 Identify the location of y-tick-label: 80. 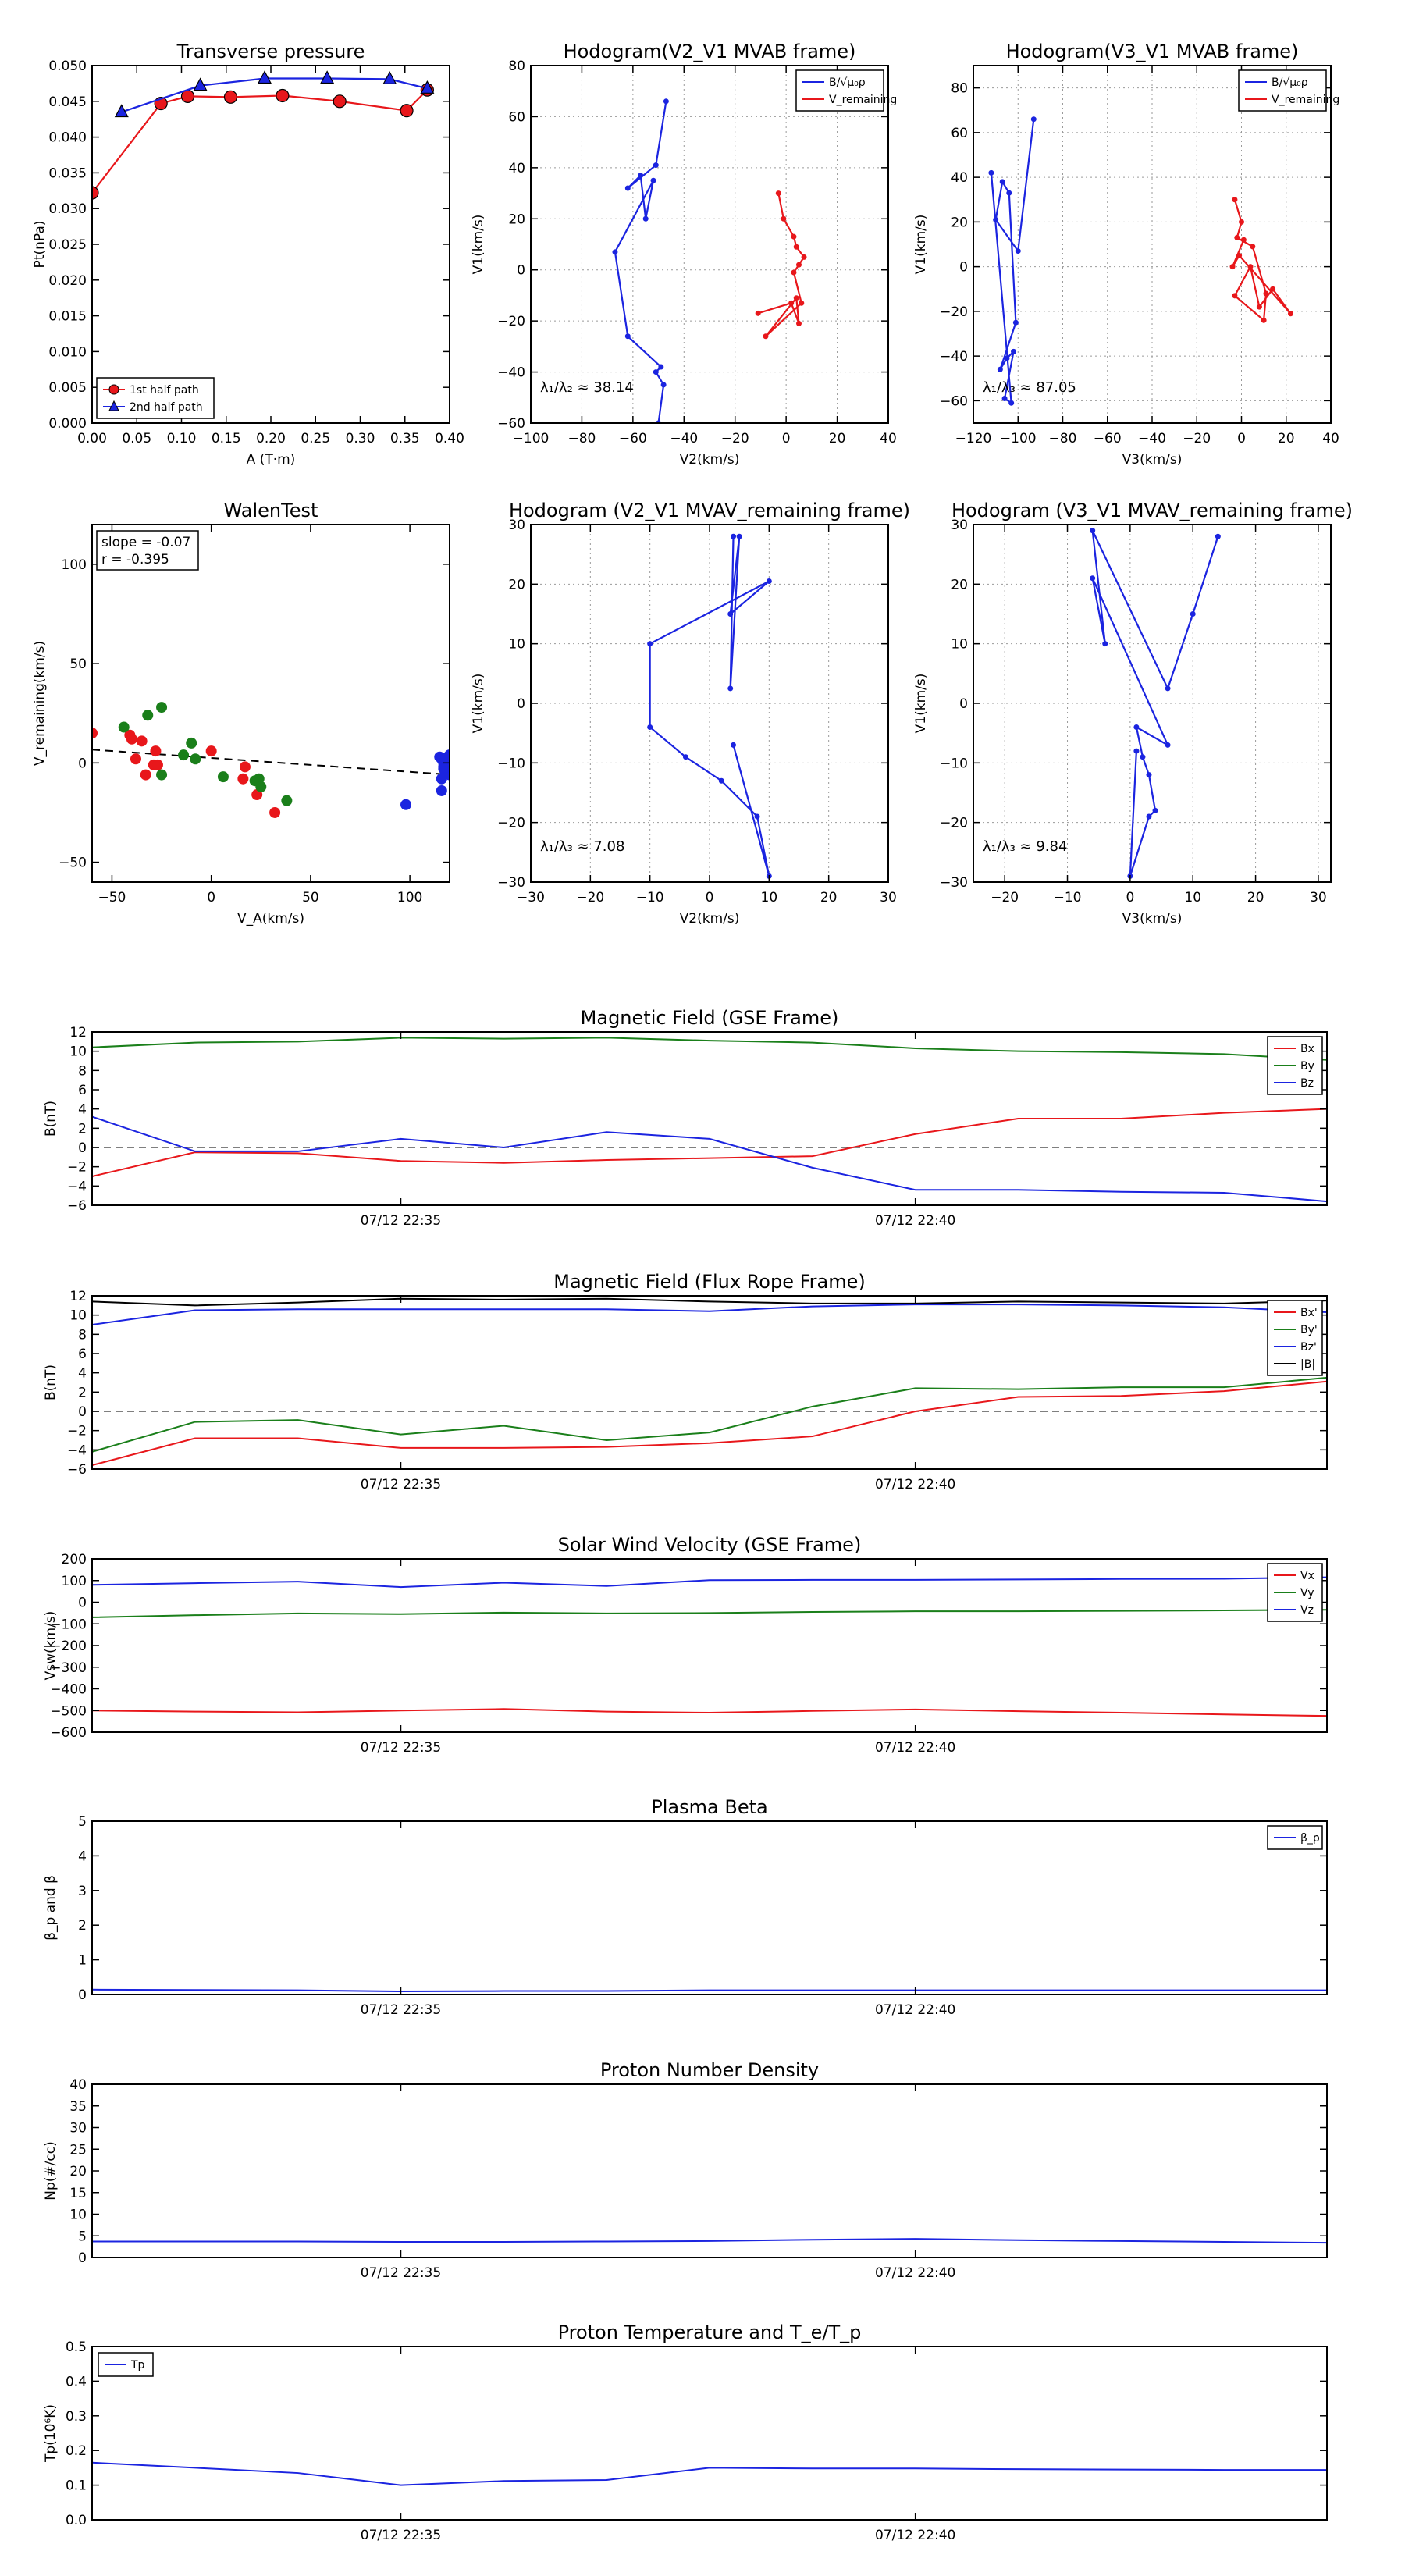
(960, 89).